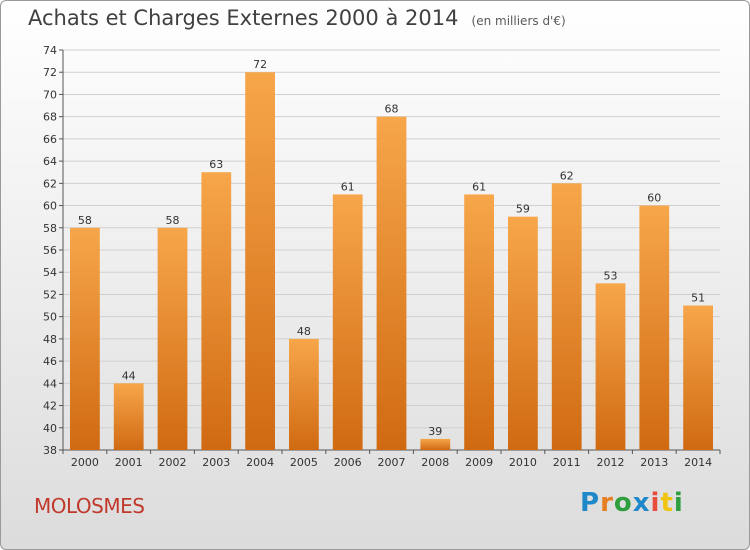  Describe the element at coordinates (50, 294) in the screenshot. I see `y-tick-label: 52` at that location.